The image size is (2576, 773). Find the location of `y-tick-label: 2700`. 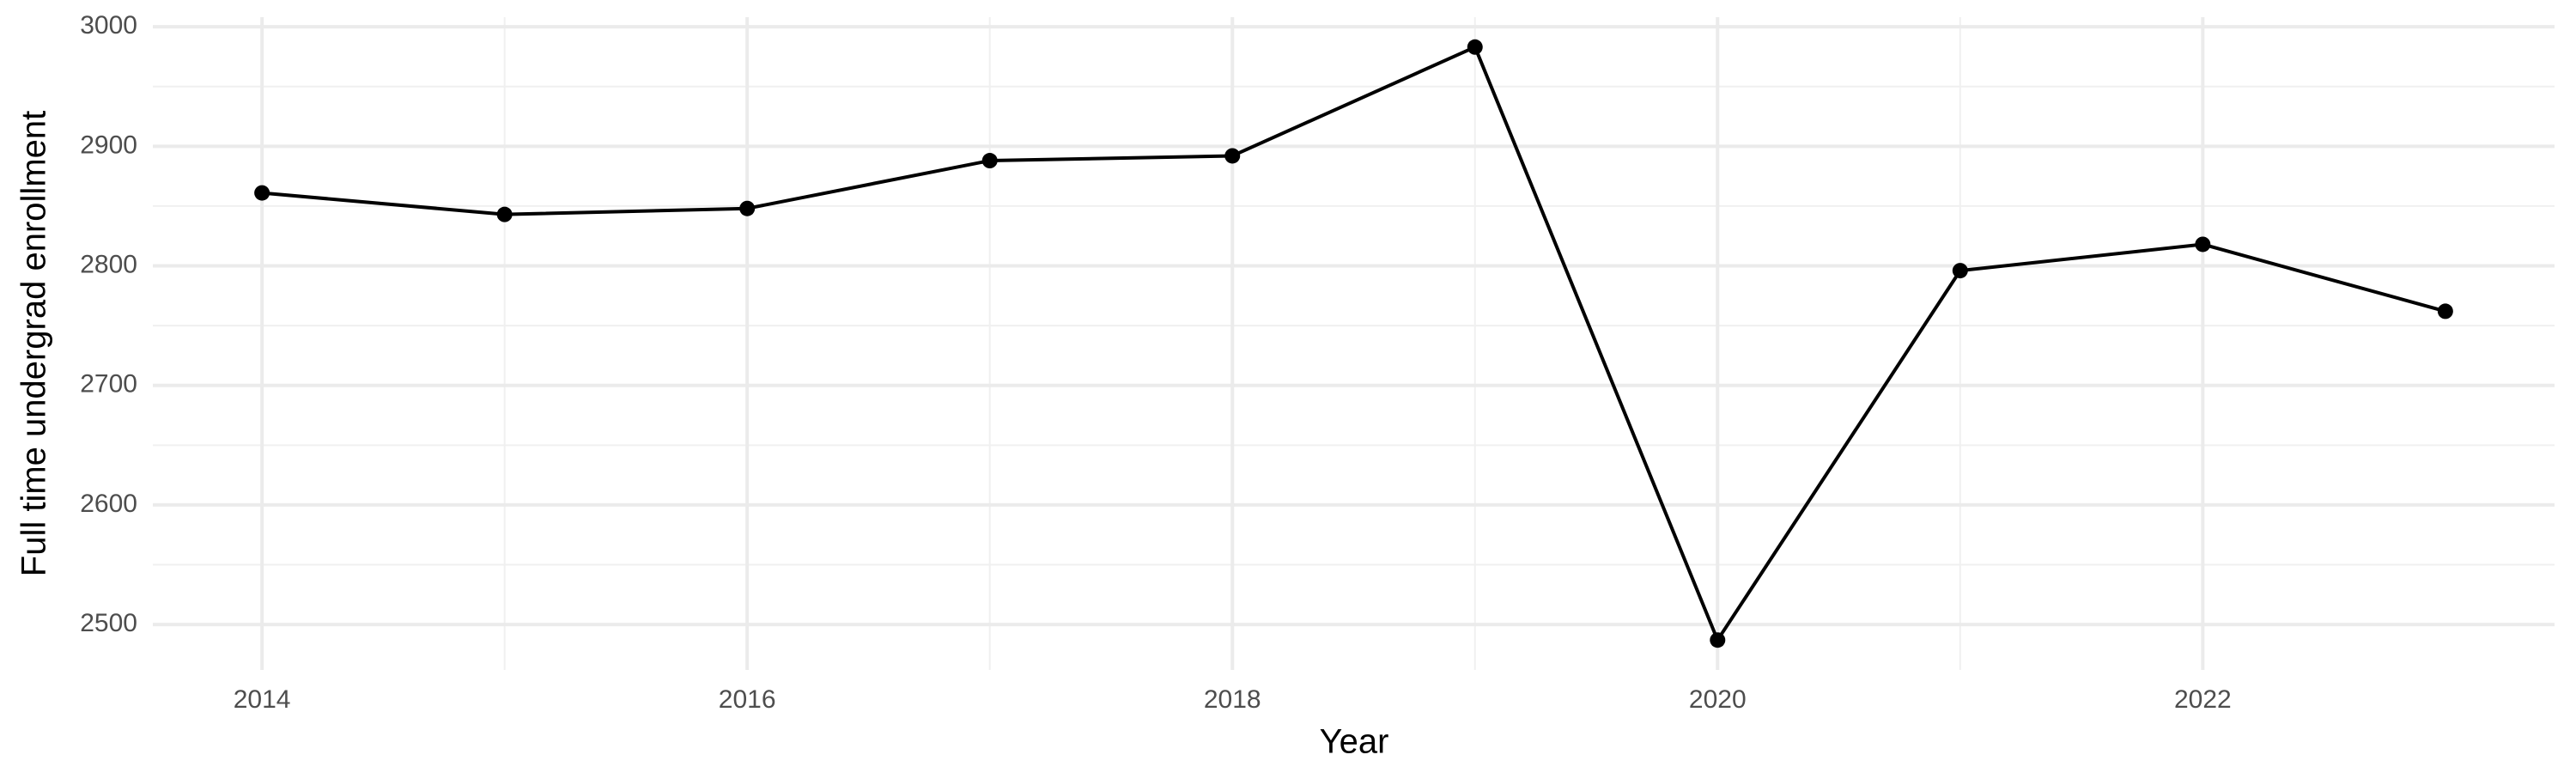

y-tick-label: 2700 is located at coordinates (109, 384).